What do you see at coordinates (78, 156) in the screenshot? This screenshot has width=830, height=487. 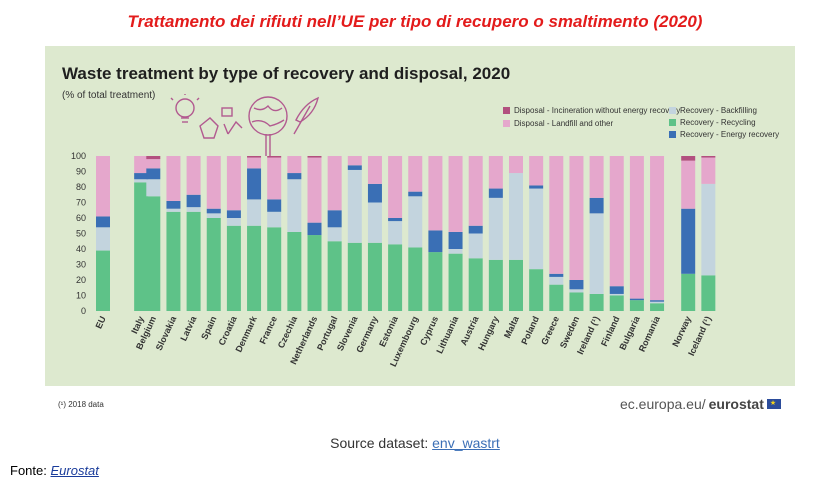 I see `y-tick-label: 100` at bounding box center [78, 156].